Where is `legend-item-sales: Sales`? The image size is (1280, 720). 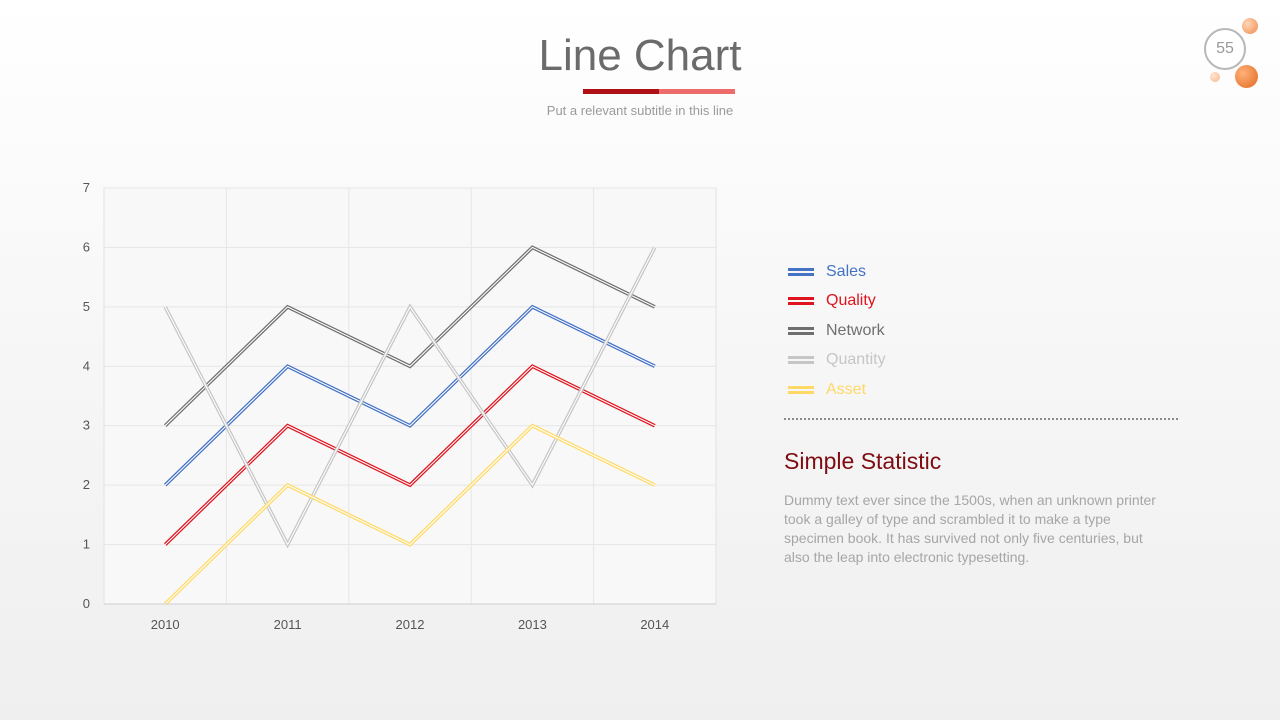
legend-item-sales: Sales is located at coordinates (837, 272).